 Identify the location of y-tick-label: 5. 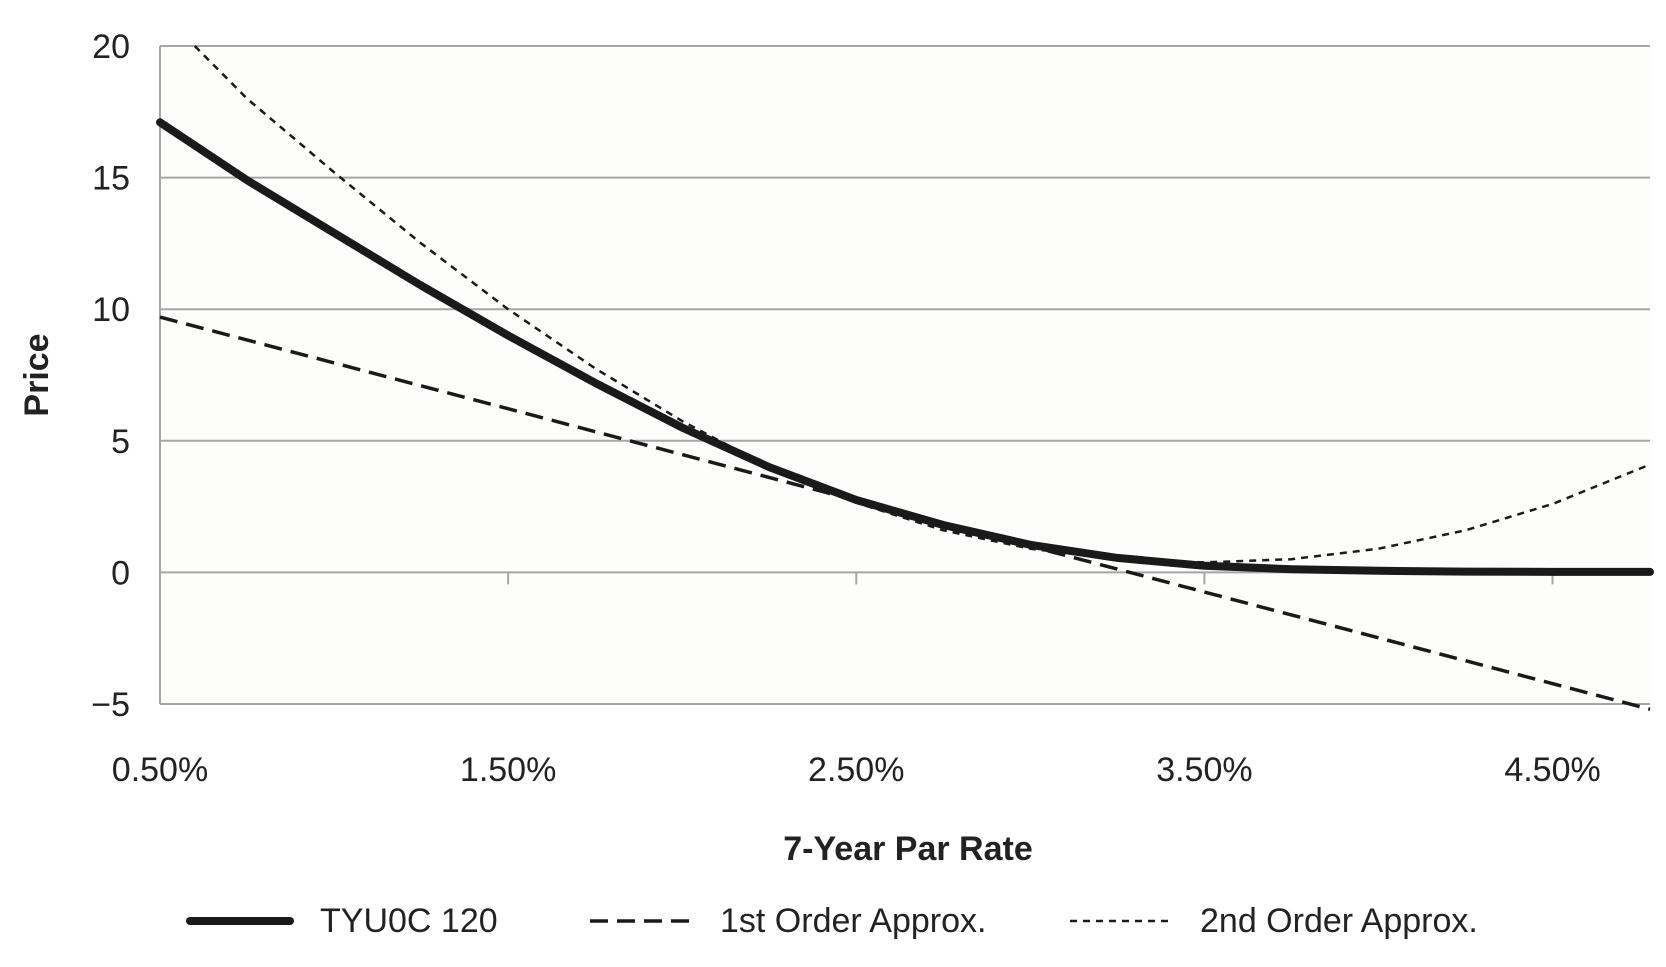
(120, 442).